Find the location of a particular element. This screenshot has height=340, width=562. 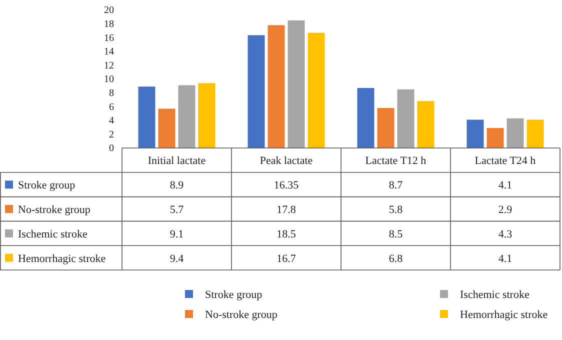

legend-label: Stroke group is located at coordinates (47, 186).